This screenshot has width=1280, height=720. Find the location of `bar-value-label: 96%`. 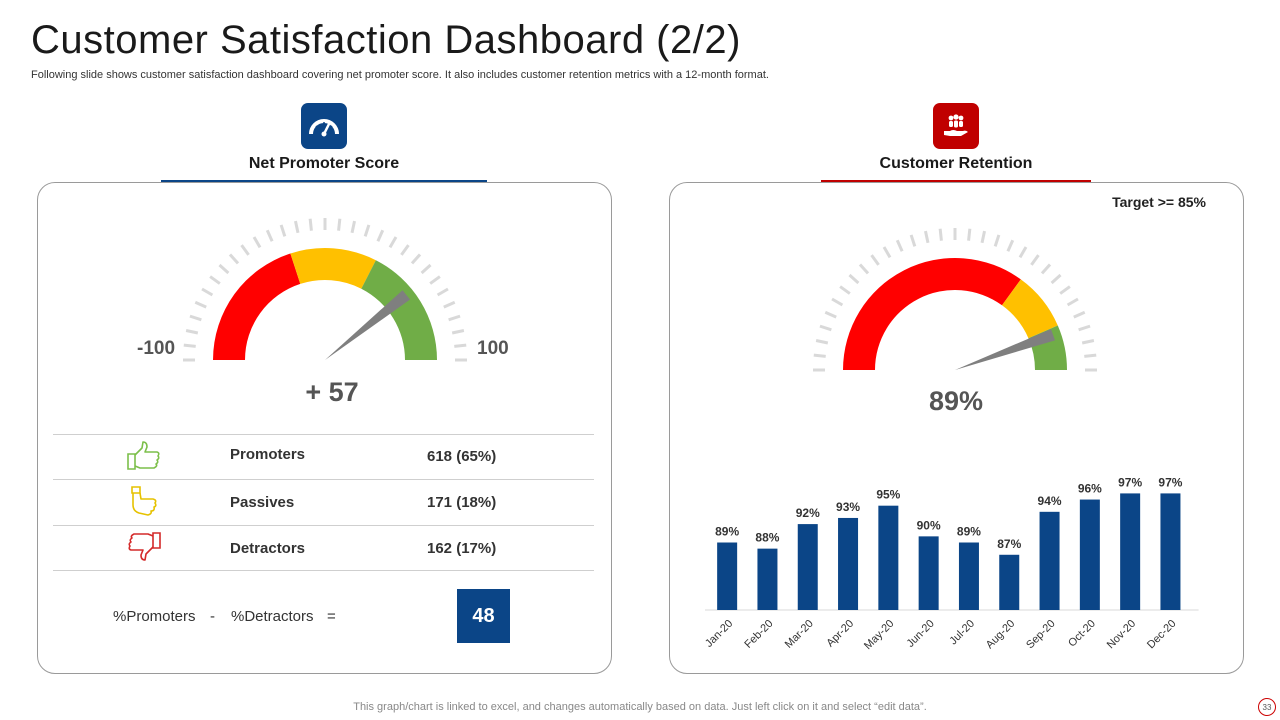

bar-value-label: 96% is located at coordinates (1090, 489).